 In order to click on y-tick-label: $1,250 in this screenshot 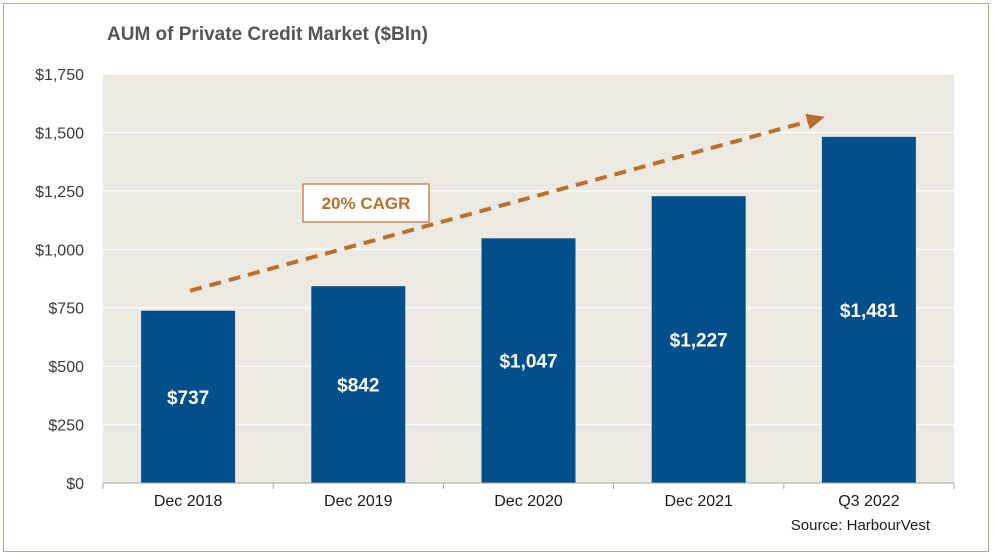, I will do `click(59, 192)`.